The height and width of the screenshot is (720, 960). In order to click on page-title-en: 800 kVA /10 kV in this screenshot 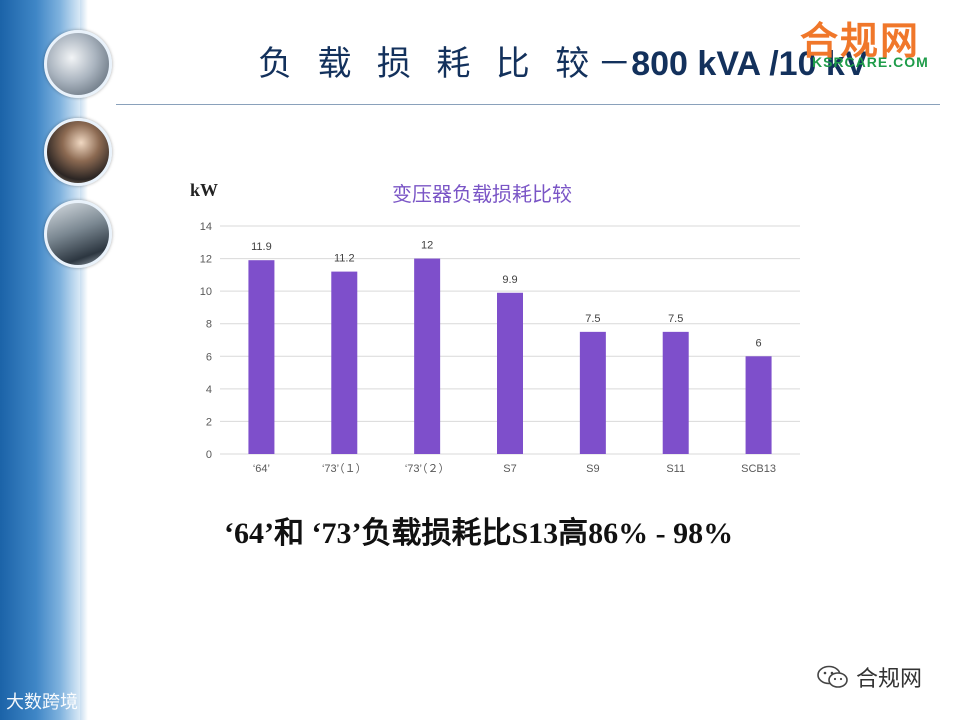, I will do `click(749, 64)`.